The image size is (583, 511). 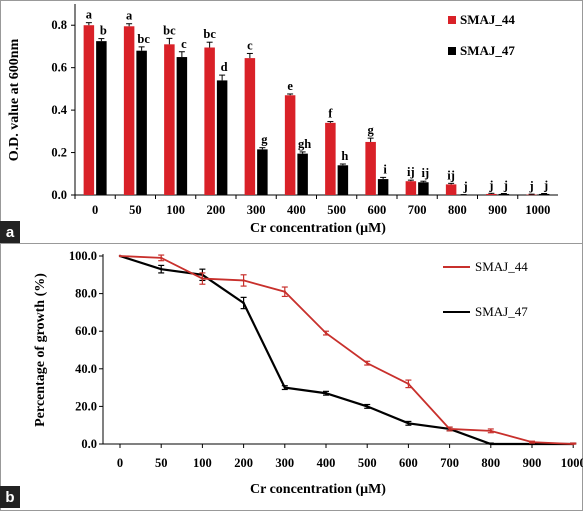 I want to click on panel-a-x-tick-label: 600, so click(x=377, y=210).